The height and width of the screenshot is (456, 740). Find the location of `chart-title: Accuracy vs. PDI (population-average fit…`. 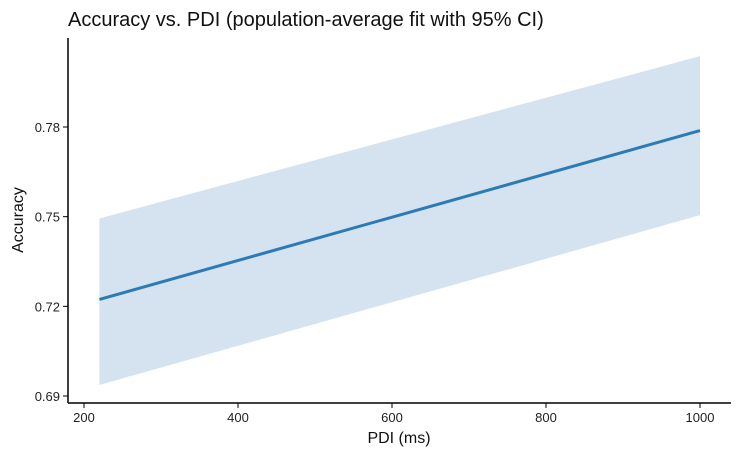

chart-title: Accuracy vs. PDI (population-average fit… is located at coordinates (306, 20).